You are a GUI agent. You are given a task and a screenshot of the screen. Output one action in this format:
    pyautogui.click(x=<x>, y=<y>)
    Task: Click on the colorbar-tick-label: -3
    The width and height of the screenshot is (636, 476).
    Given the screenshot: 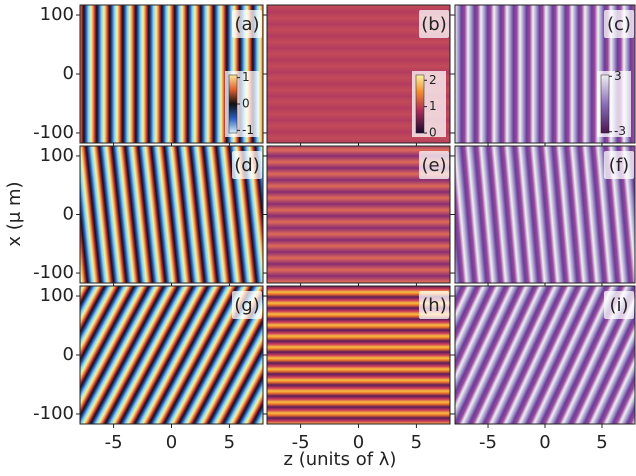 What is the action you would take?
    pyautogui.click(x=620, y=131)
    